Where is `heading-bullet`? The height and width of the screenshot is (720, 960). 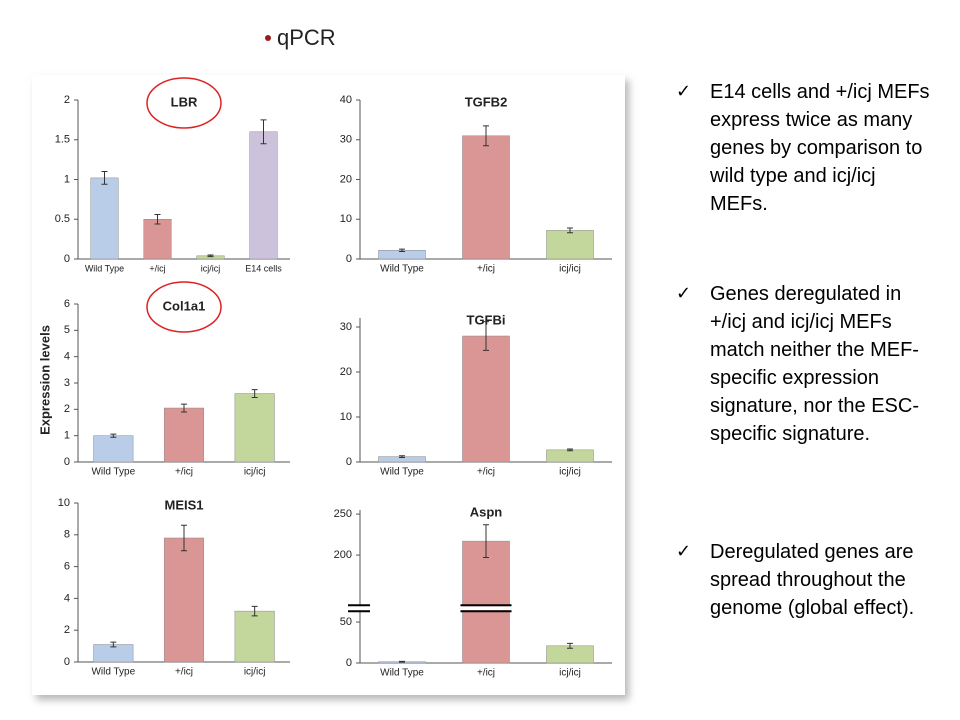 heading-bullet is located at coordinates (268, 38).